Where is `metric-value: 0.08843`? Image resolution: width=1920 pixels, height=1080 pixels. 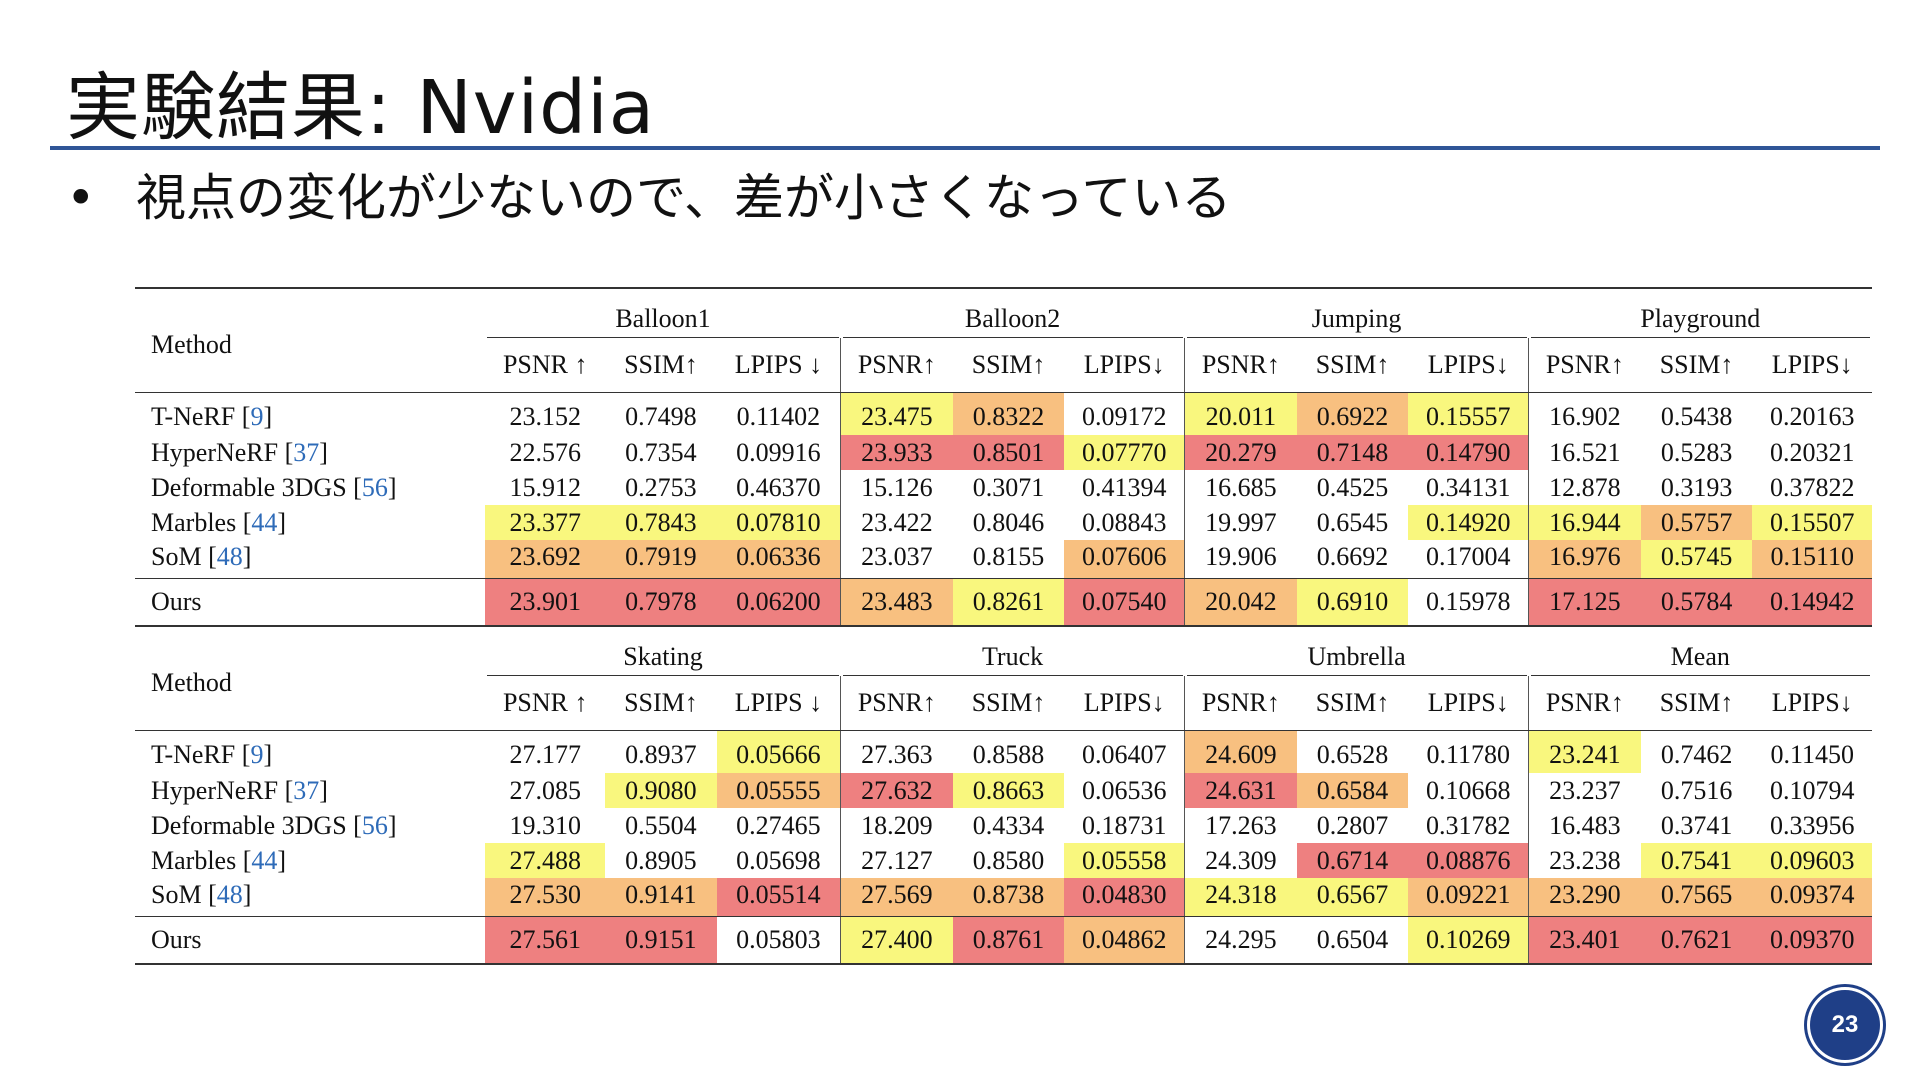
metric-value: 0.08843 is located at coordinates (1124, 522).